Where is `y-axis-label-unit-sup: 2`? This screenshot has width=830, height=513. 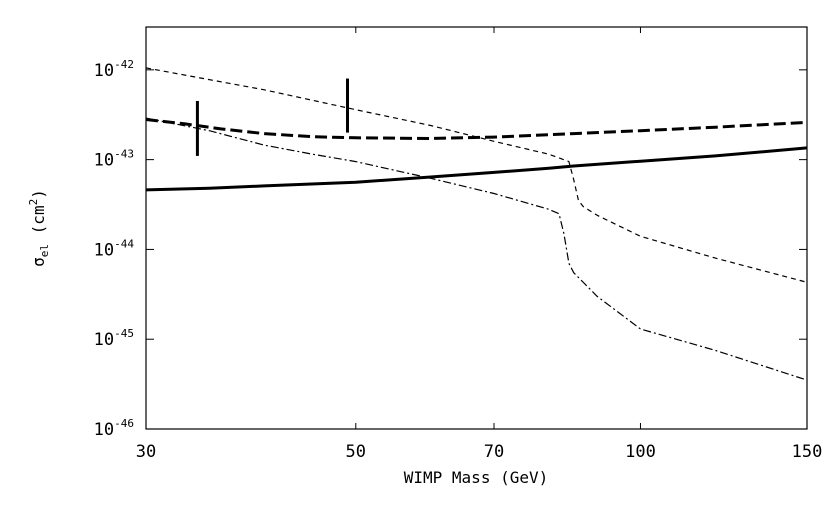
y-axis-label-unit-sup: 2 is located at coordinates (33, 202).